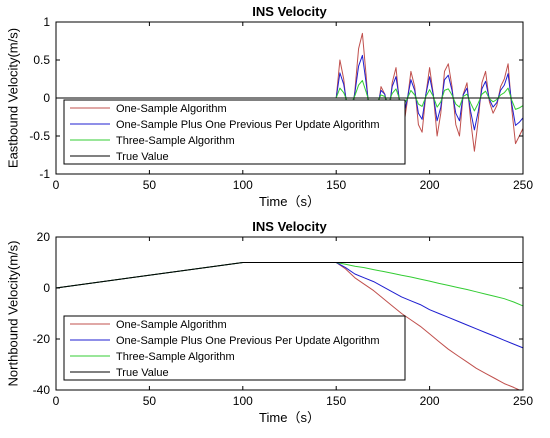  Describe the element at coordinates (46, 22) in the screenshot. I see `y-tick-label: 1` at that location.